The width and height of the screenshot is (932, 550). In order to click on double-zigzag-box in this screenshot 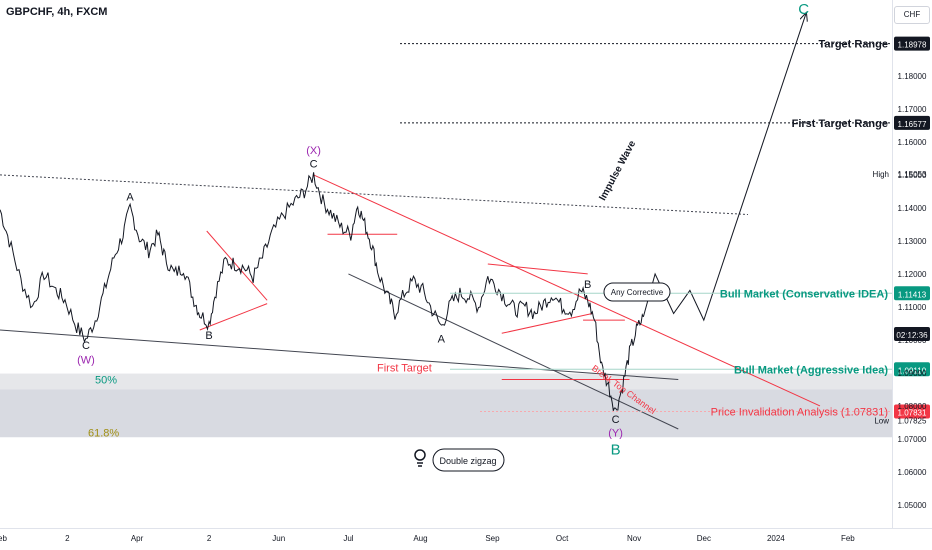, I will do `click(468, 460)`.